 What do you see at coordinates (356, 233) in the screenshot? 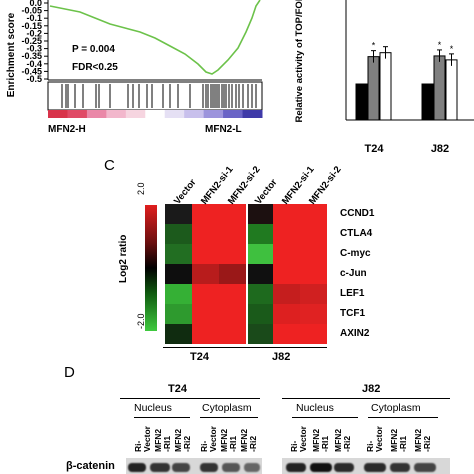
I see `heatmap-row-label: CTLA4` at bounding box center [356, 233].